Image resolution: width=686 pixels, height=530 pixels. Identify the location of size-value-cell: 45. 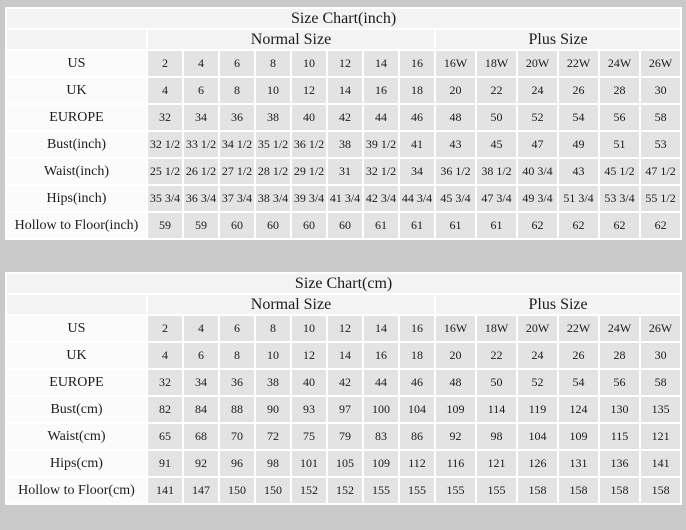
(496, 144).